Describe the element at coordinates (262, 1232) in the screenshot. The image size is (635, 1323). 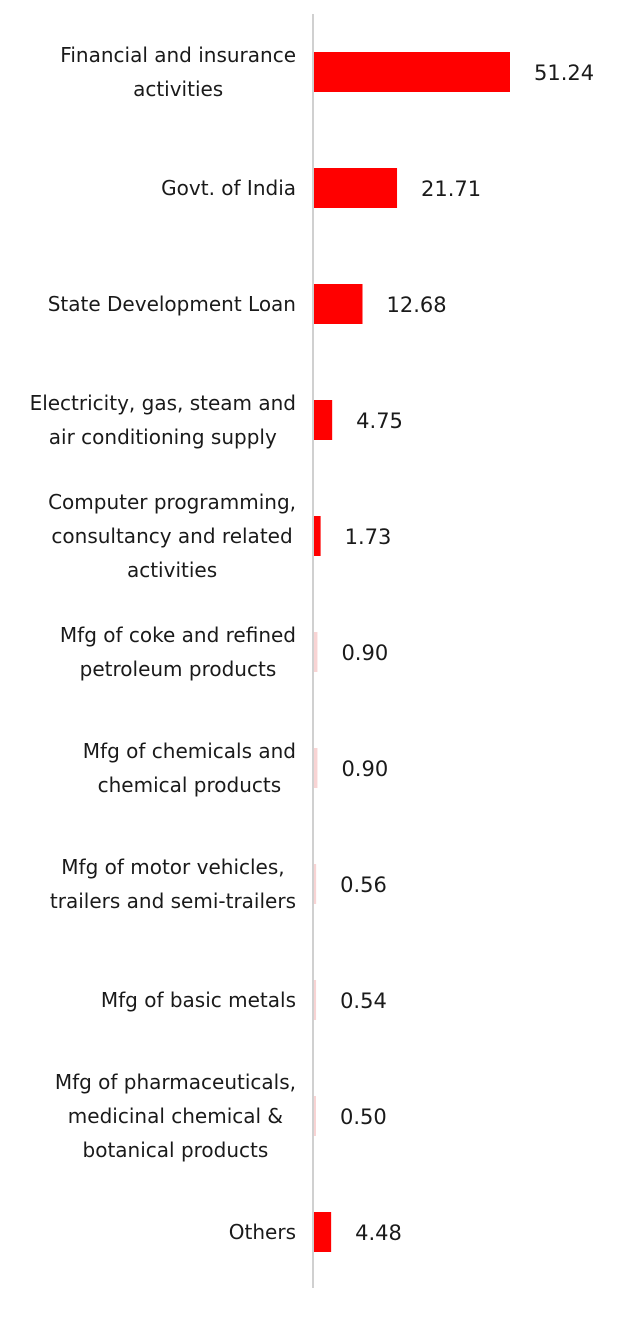
I see `category-label-10: Others` at that location.